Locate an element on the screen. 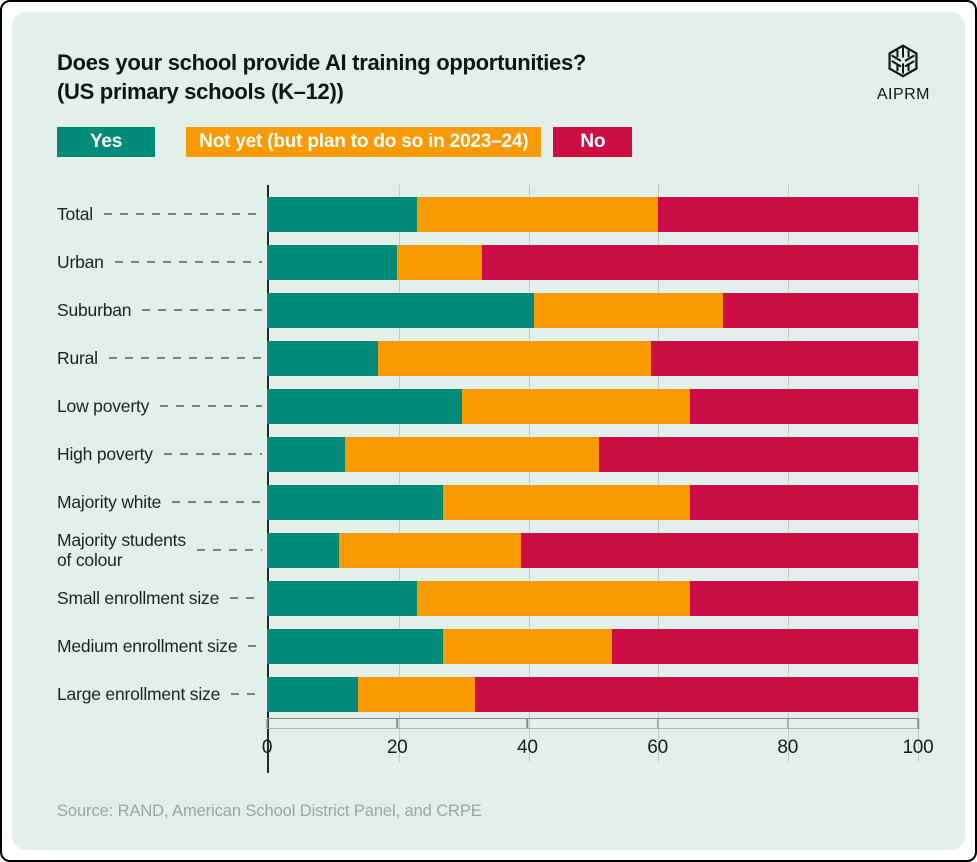 The height and width of the screenshot is (862, 977). bar-row: Large enrollment size is located at coordinates (487, 694).